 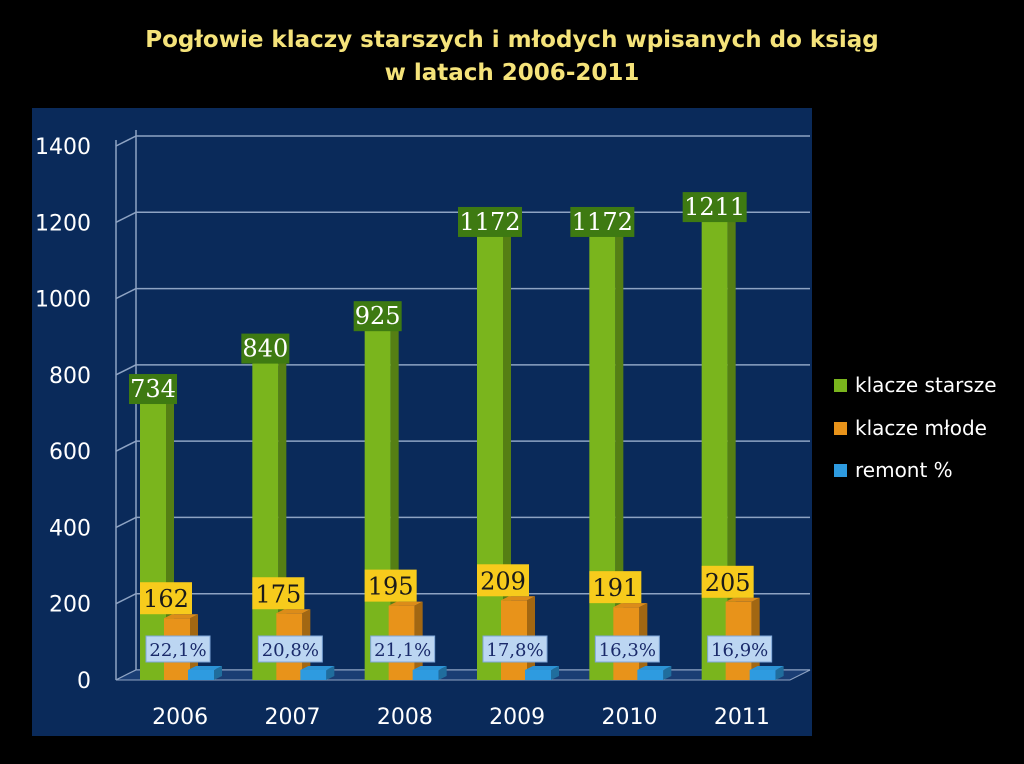 I want to click on data-label-text: 840, so click(x=265, y=349).